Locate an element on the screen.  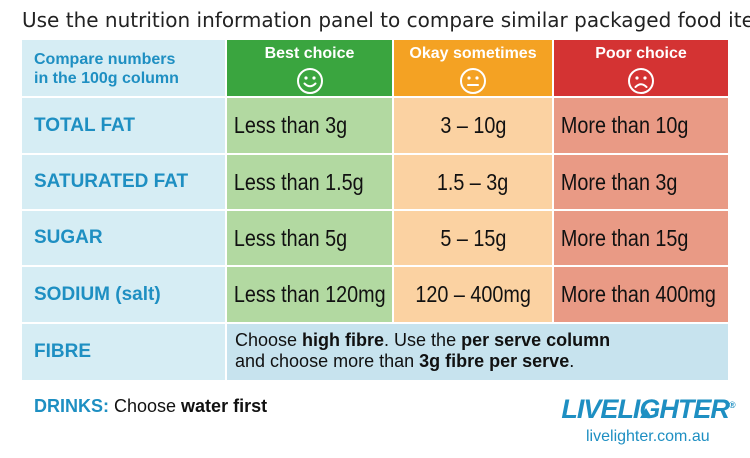
best-choice-label: Best choice is located at coordinates (309, 53).